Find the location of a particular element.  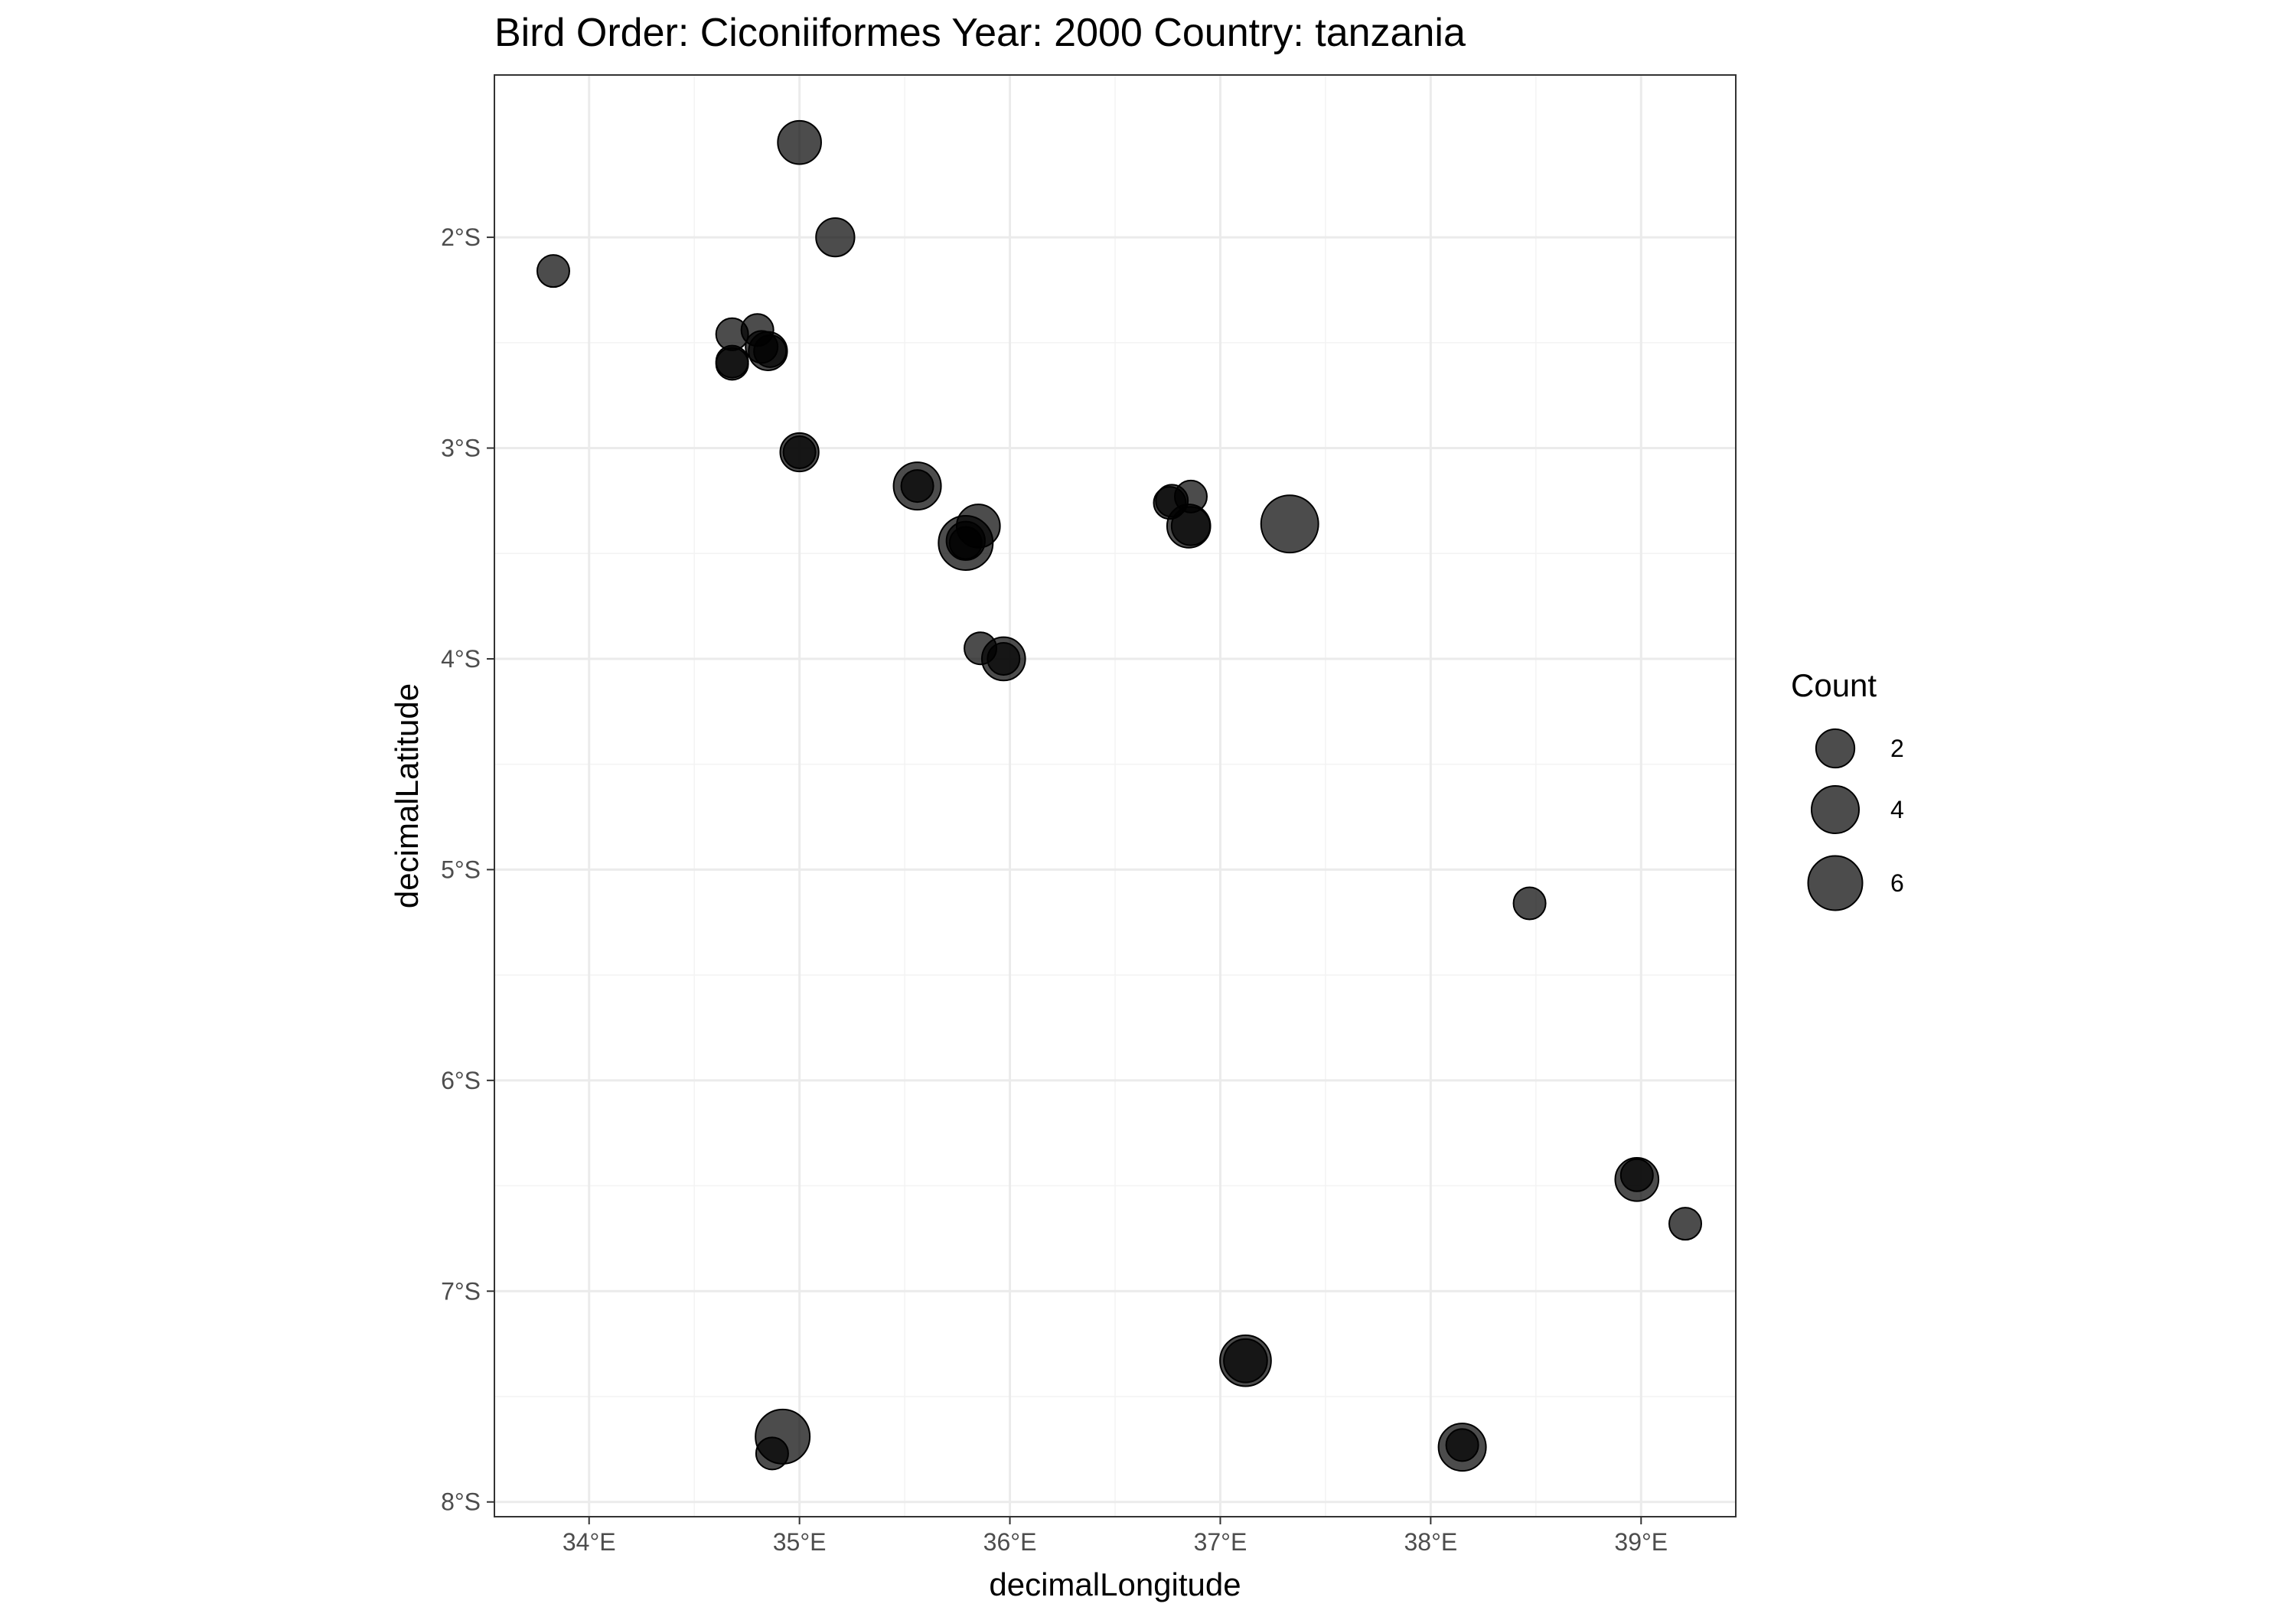

x-axis: 34°E 35°E 36°E 37°E 38°E 39°E is located at coordinates (1115, 1536).